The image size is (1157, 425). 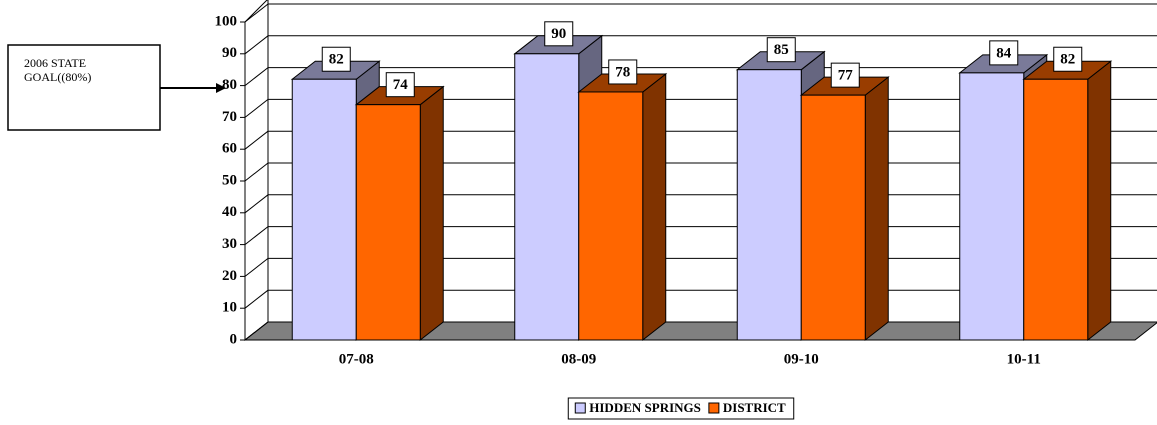 I want to click on annotation-arrowhead, so click(x=221, y=88).